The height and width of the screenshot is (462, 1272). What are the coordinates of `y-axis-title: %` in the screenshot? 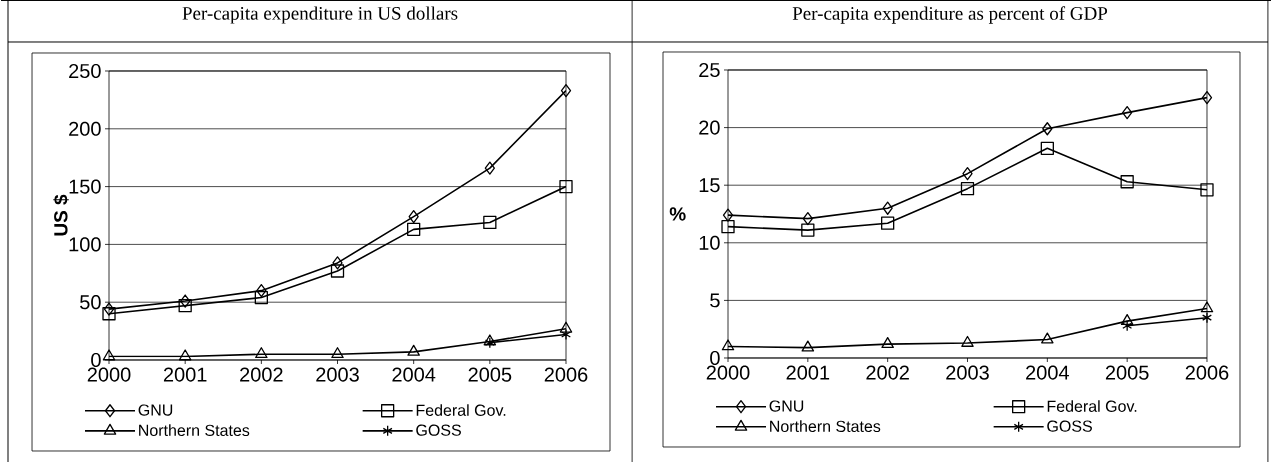 It's located at (677, 214).